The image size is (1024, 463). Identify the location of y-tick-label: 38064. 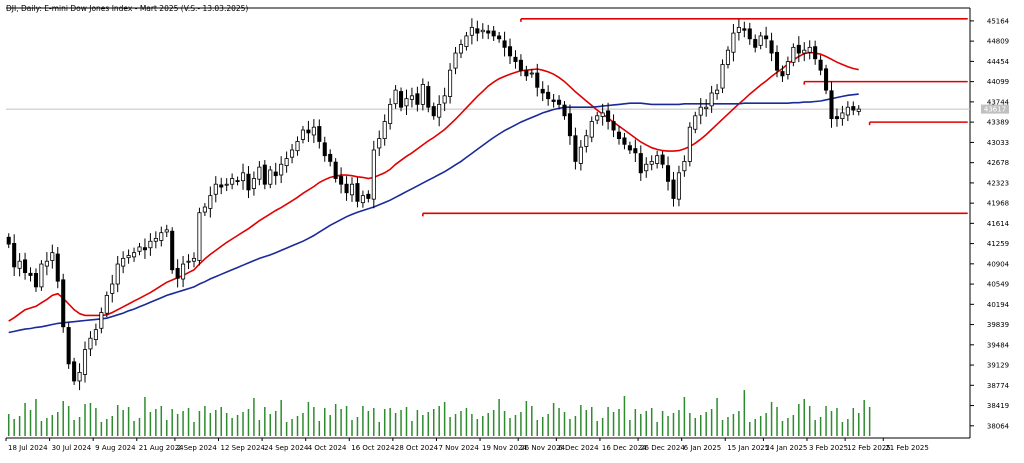
(998, 426).